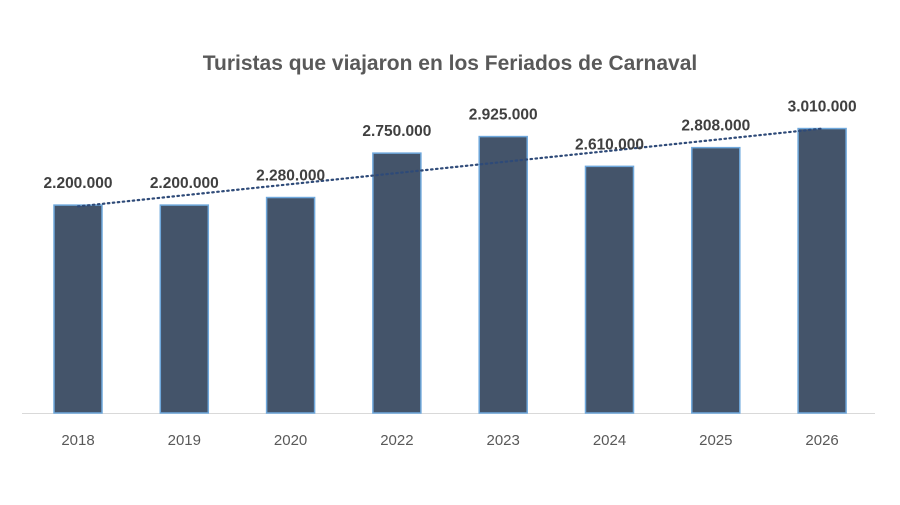 The image size is (900, 505). I want to click on data-label: 2.610.000, so click(609, 144).